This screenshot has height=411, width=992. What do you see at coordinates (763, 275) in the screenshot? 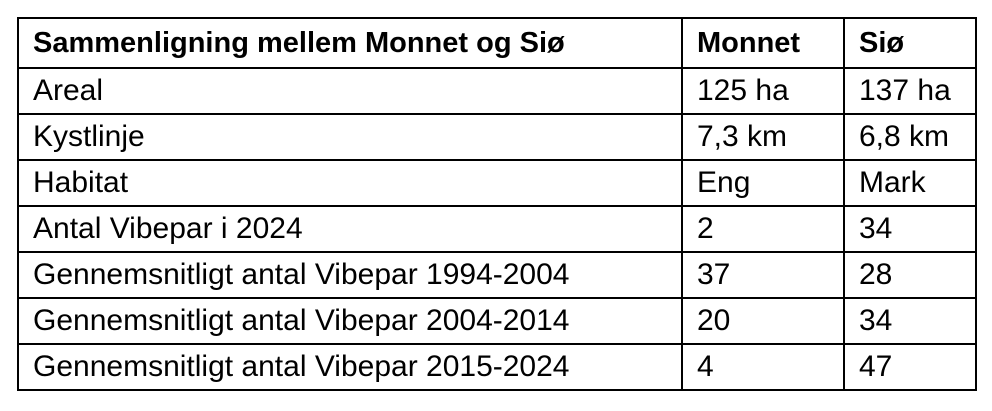
I see `monnet-value: 37` at bounding box center [763, 275].